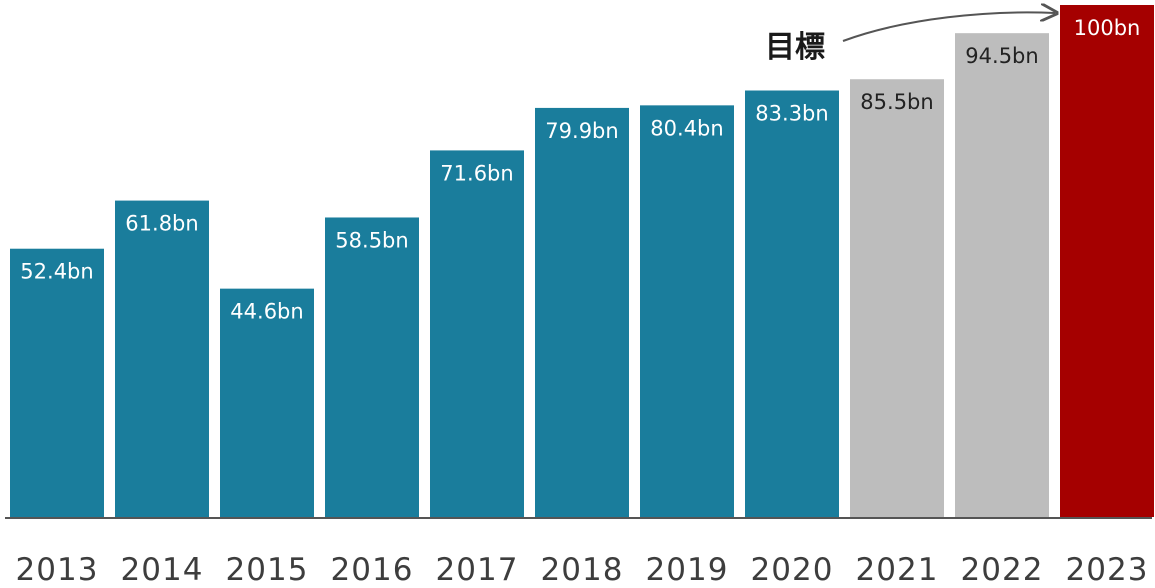  What do you see at coordinates (1107, 261) in the screenshot?
I see `bar-2023` at bounding box center [1107, 261].